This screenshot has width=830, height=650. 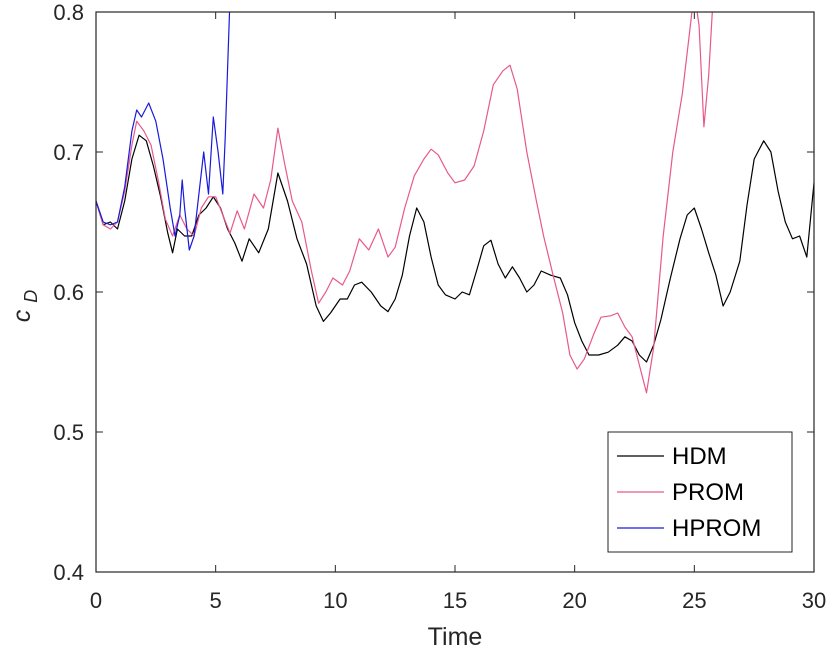 I want to click on x-tick-label: 15, so click(x=455, y=600).